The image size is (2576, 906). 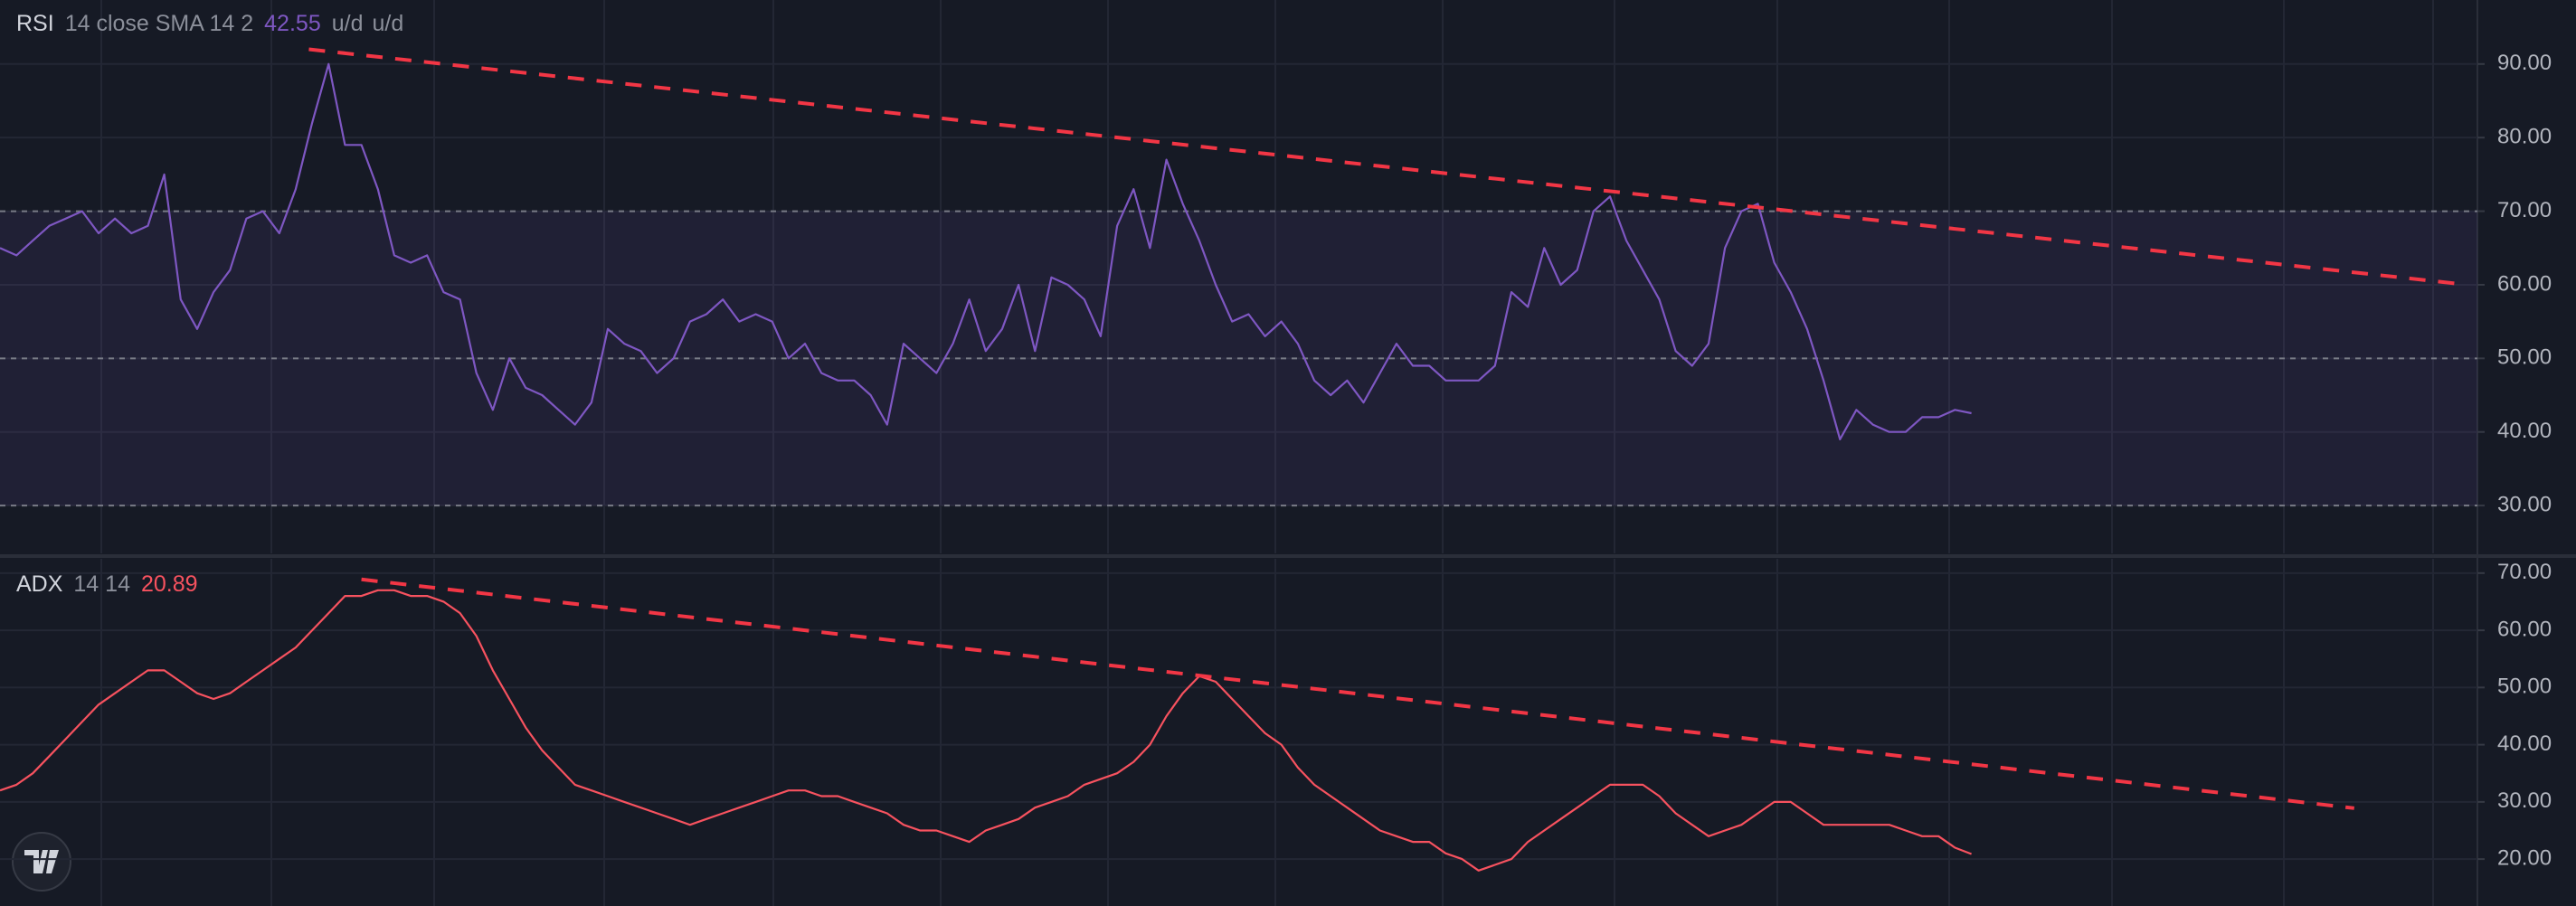 I want to click on indicator-value: 20.89, so click(x=169, y=584).